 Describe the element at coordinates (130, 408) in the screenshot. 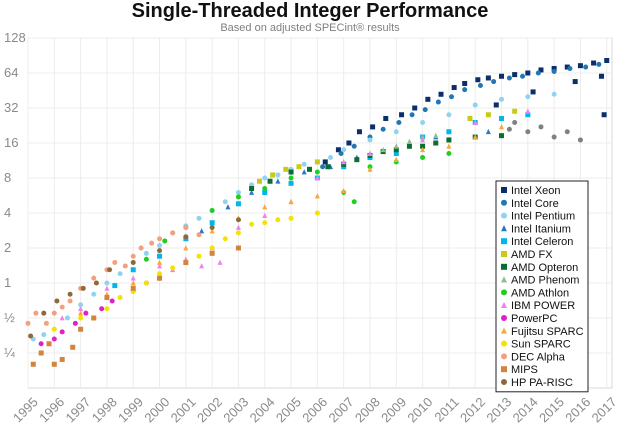

I see `x-tick-label: 1999` at that location.